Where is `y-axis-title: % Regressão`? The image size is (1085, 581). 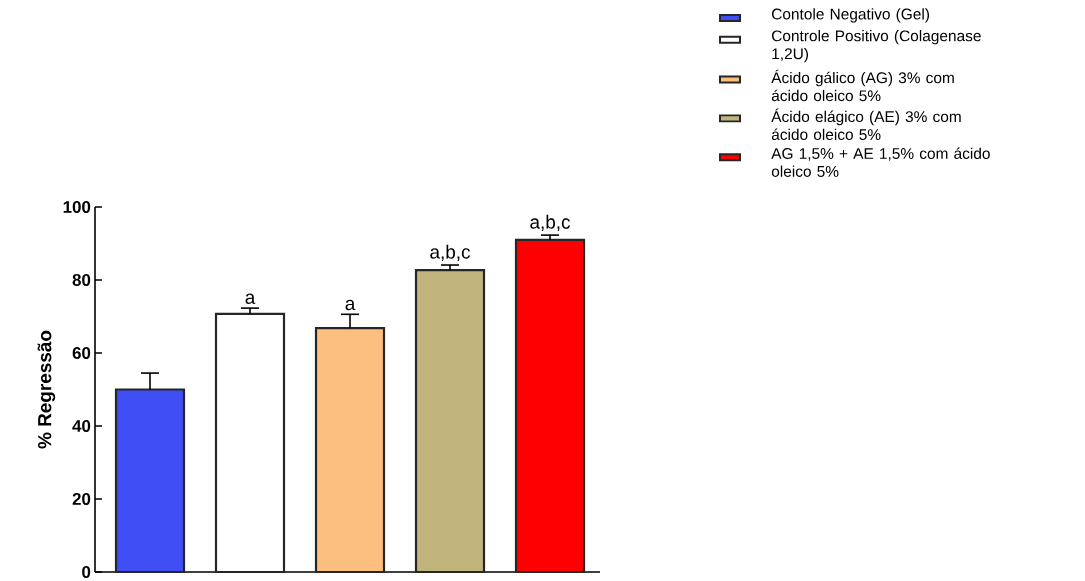 y-axis-title: % Regressão is located at coordinates (46, 389).